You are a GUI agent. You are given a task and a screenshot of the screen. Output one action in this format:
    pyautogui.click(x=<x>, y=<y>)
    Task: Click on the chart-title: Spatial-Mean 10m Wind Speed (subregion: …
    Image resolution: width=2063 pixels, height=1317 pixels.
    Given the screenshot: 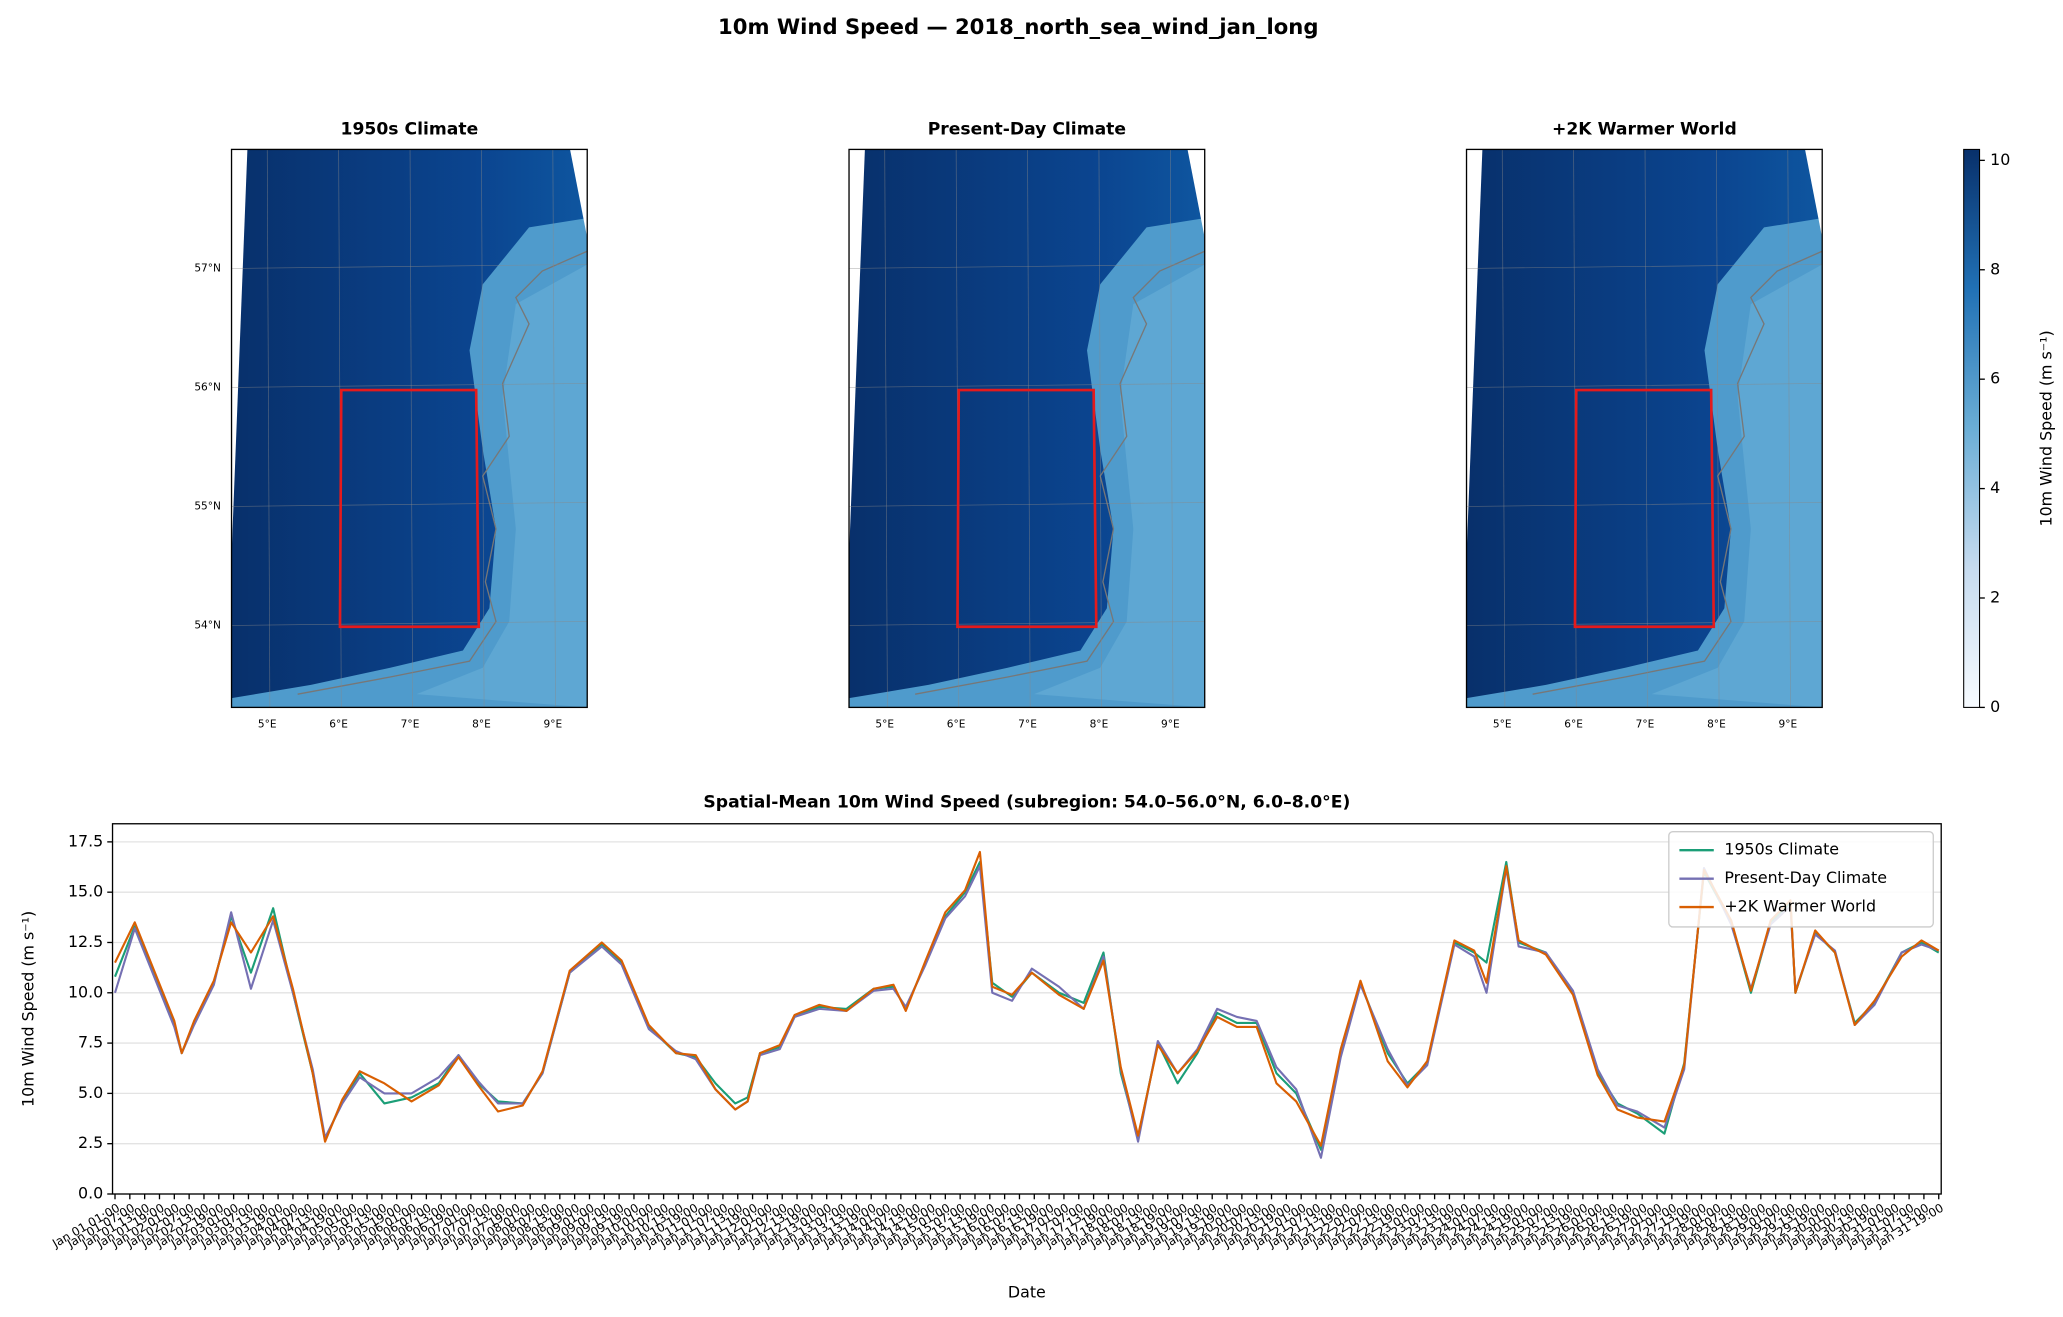 What is the action you would take?
    pyautogui.click(x=1026, y=803)
    